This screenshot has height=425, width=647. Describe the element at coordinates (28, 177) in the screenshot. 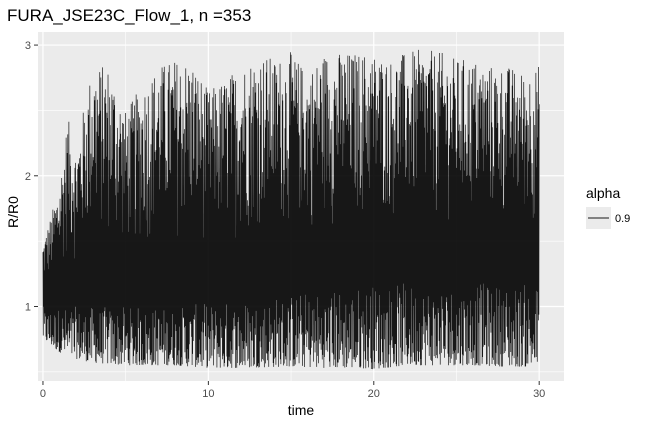

I see `y-tick-label: 2` at that location.